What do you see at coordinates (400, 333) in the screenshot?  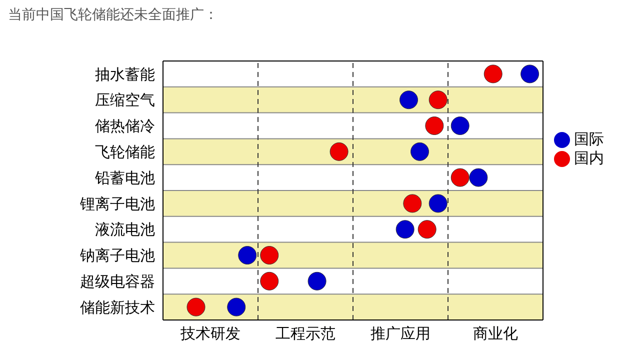 I see `text: 推广应用` at bounding box center [400, 333].